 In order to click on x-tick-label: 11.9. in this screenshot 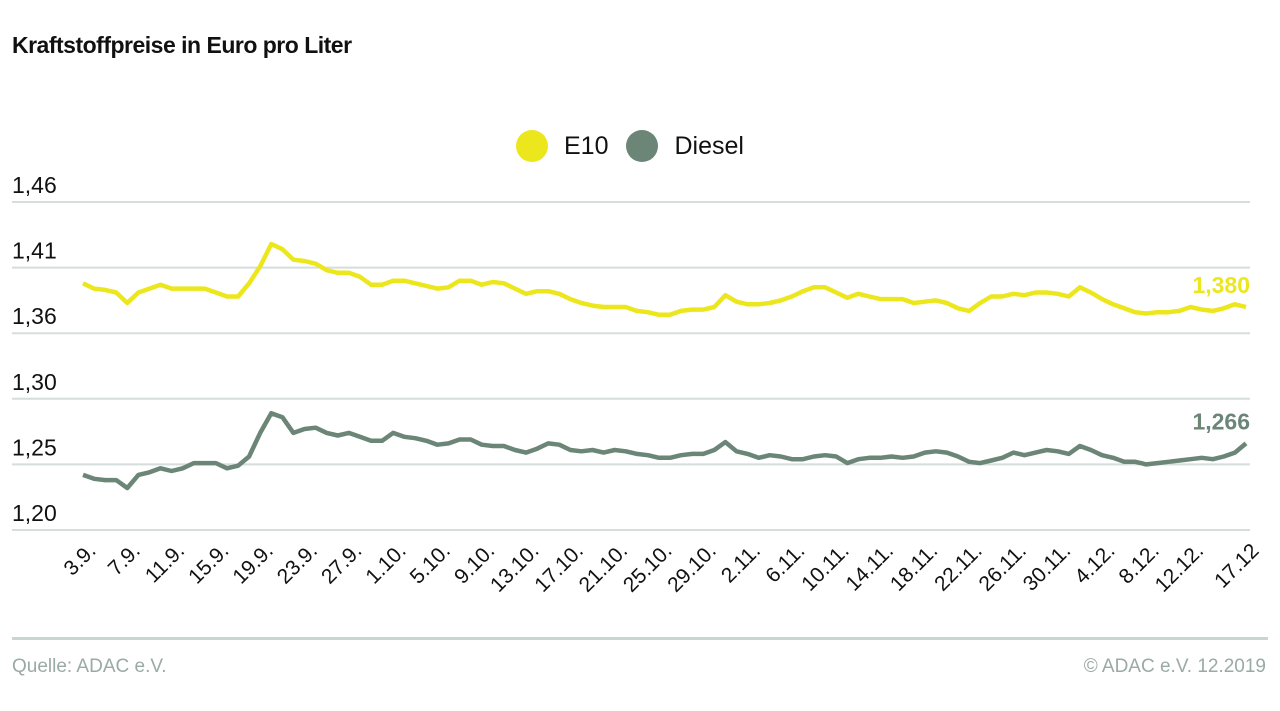, I will do `click(165, 563)`.